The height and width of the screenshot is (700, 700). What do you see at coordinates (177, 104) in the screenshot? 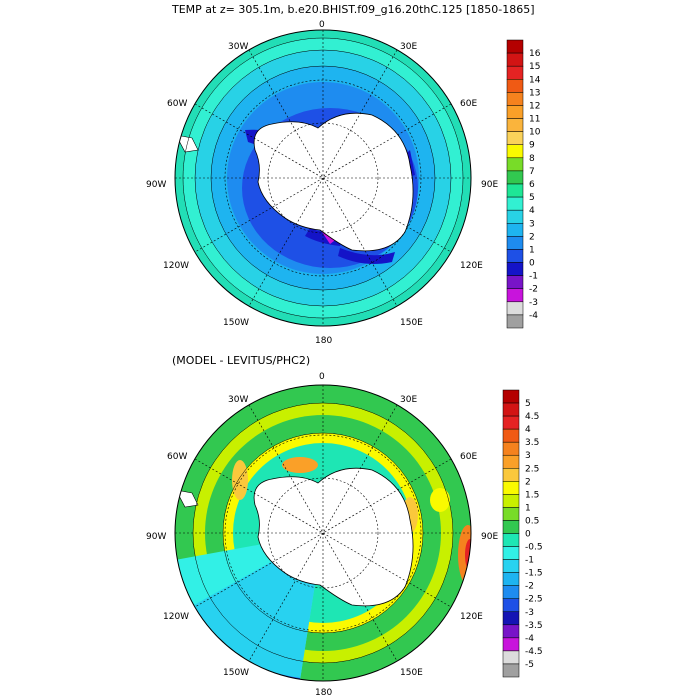
I see `p1-lon-60w: 60W` at bounding box center [177, 104].